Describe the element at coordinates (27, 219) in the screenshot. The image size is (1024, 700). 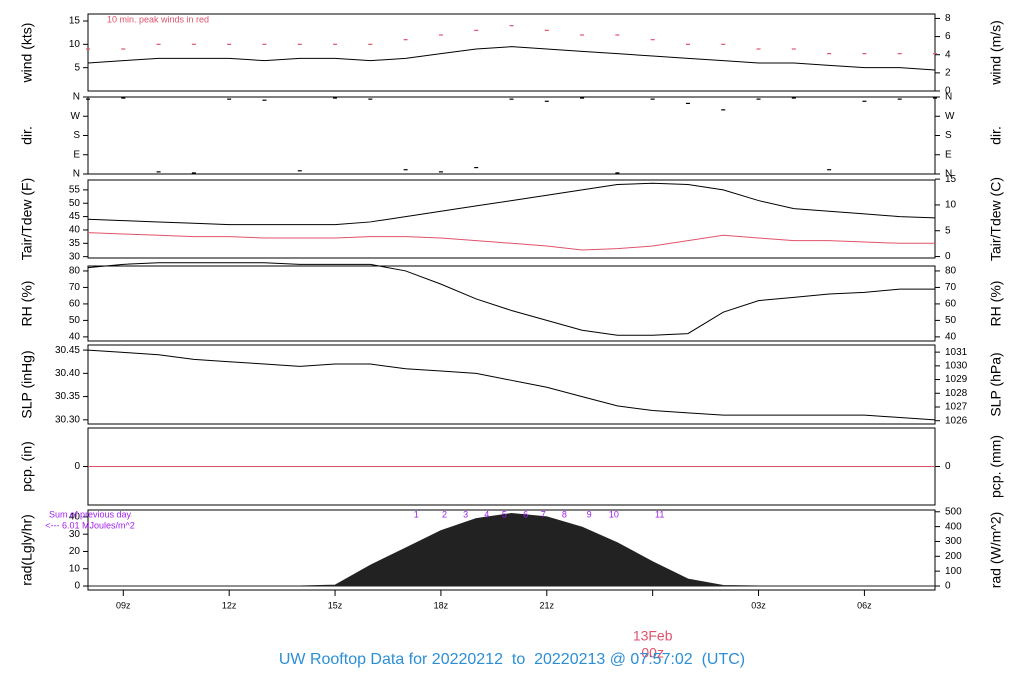
I see `y-axis-label: Tair/Tdew (F)` at that location.